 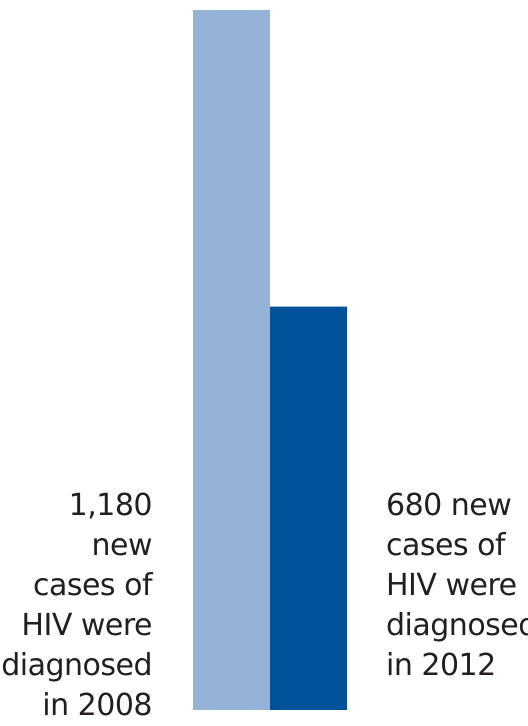 What do you see at coordinates (308, 508) in the screenshot?
I see `bar-2012` at bounding box center [308, 508].